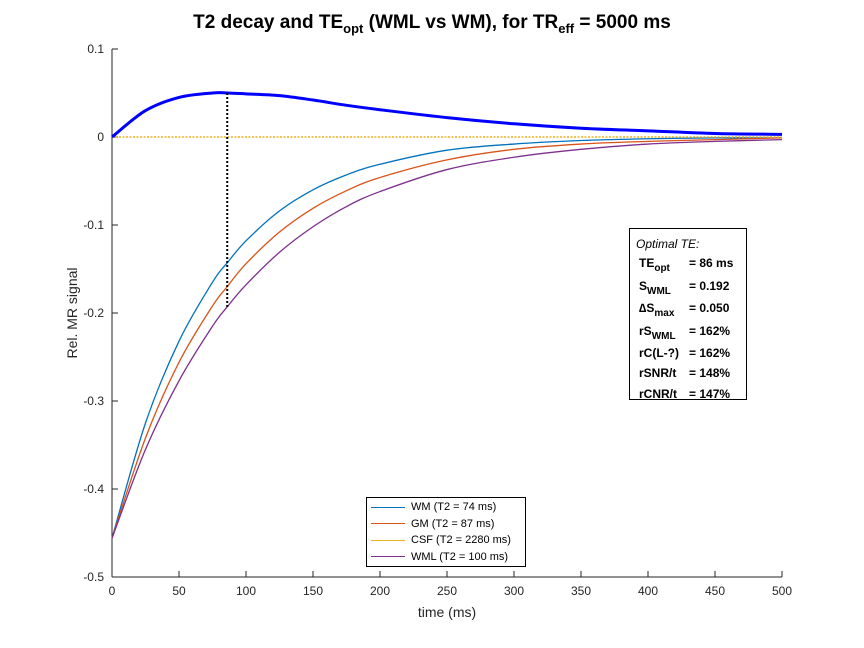 Image resolution: width=864 pixels, height=648 pixels. What do you see at coordinates (658, 373) in the screenshot?
I see `info-row-label: rSNR/t` at bounding box center [658, 373].